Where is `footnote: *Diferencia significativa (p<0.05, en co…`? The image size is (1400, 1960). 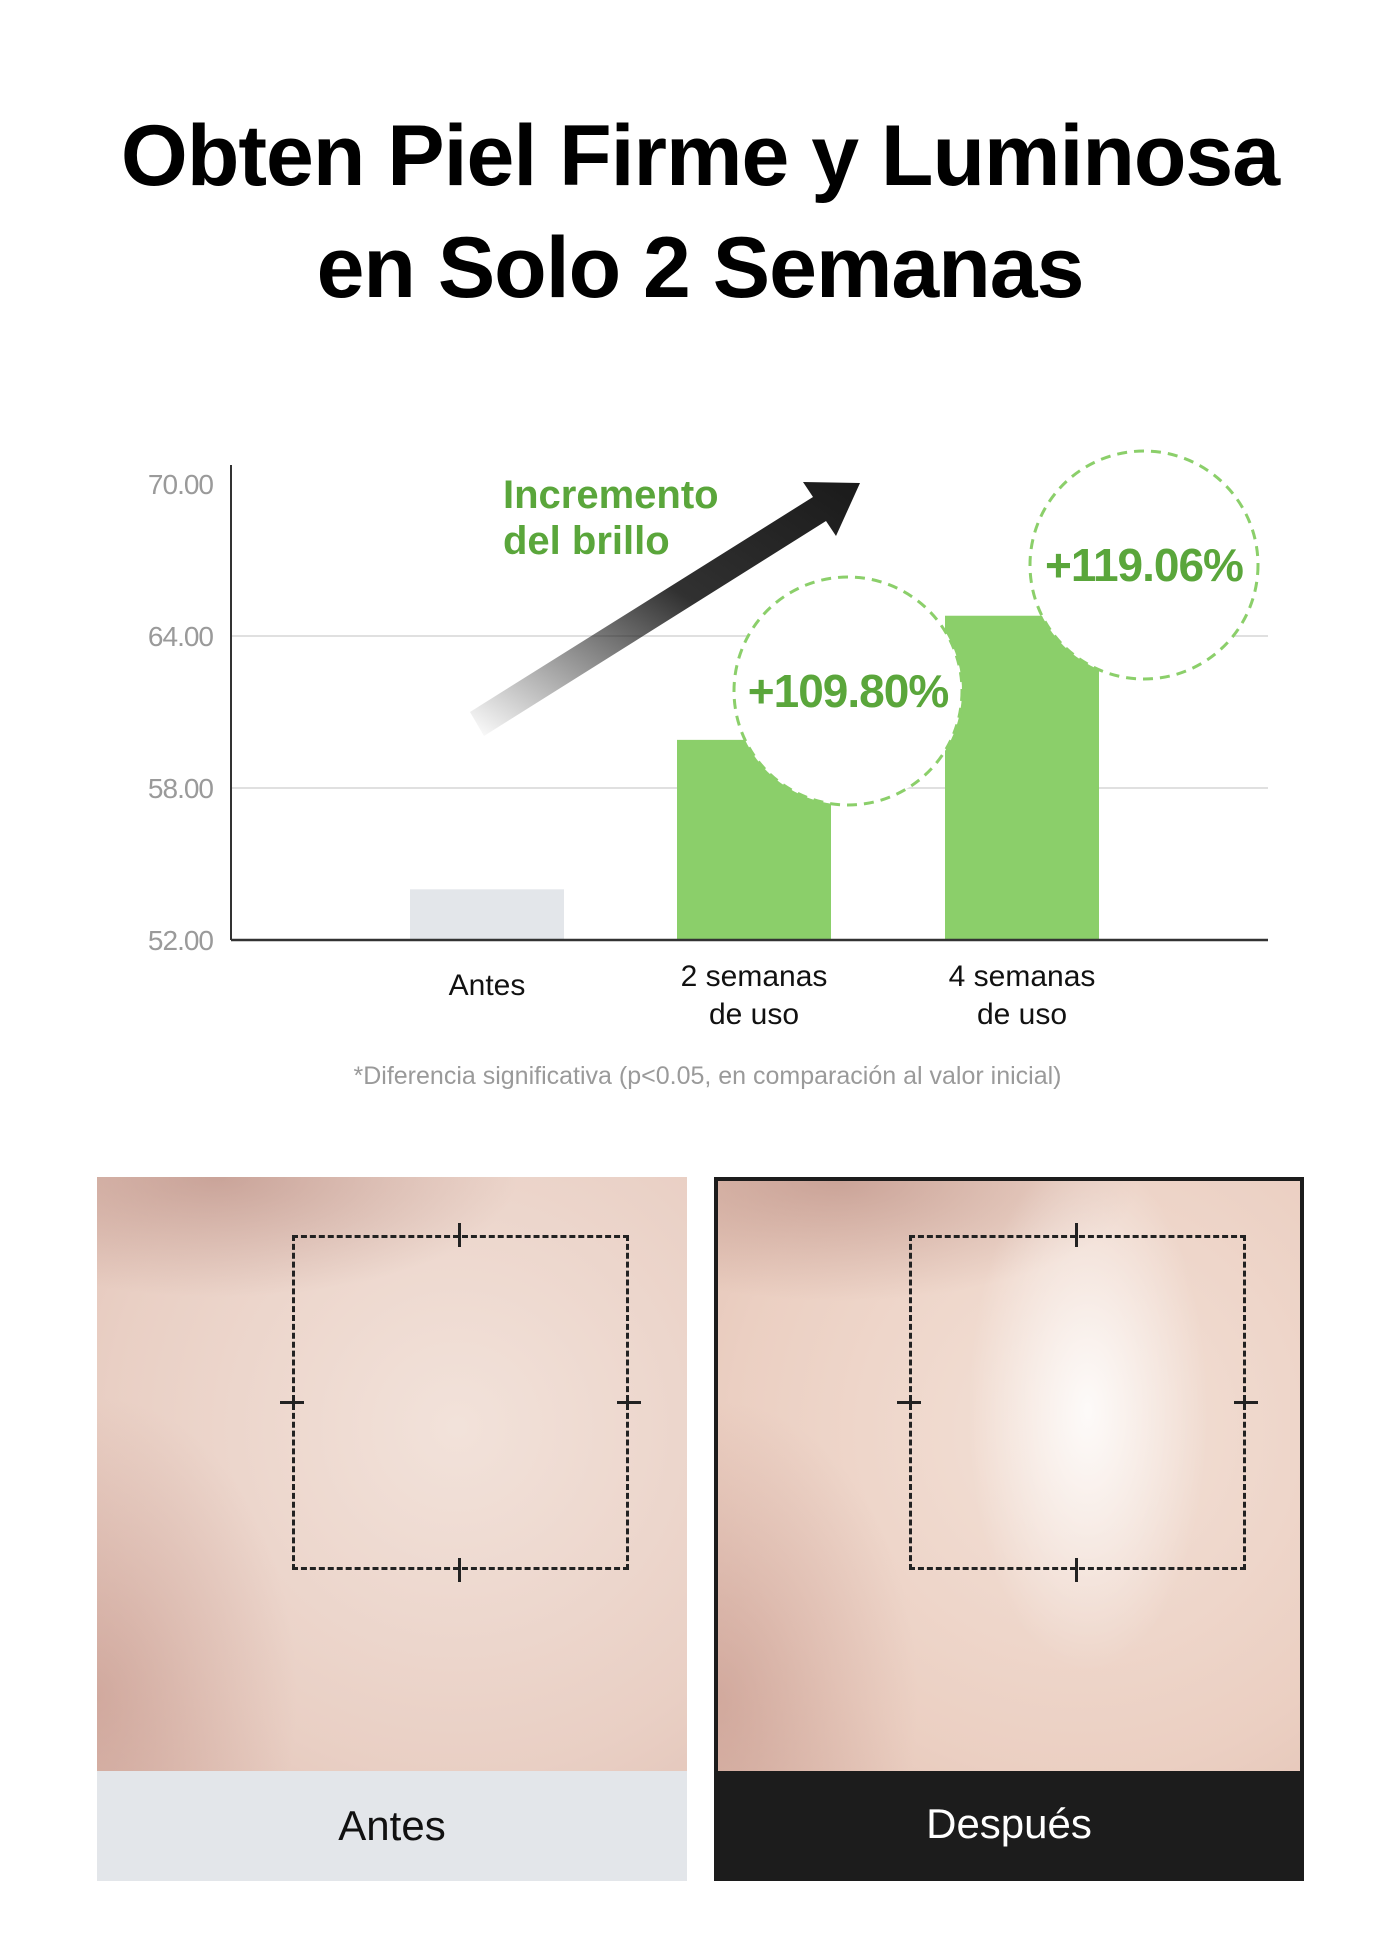
footnote: *Diferencia significativa (p<0.05, en co… is located at coordinates (707, 1076).